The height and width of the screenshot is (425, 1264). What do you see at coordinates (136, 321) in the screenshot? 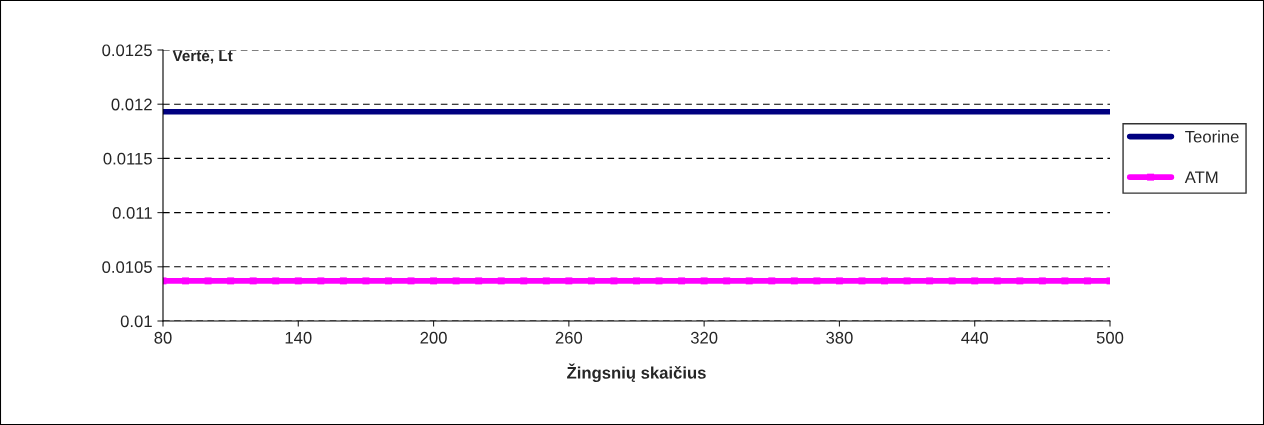
I see `y-tick-label: 0.01` at bounding box center [136, 321].